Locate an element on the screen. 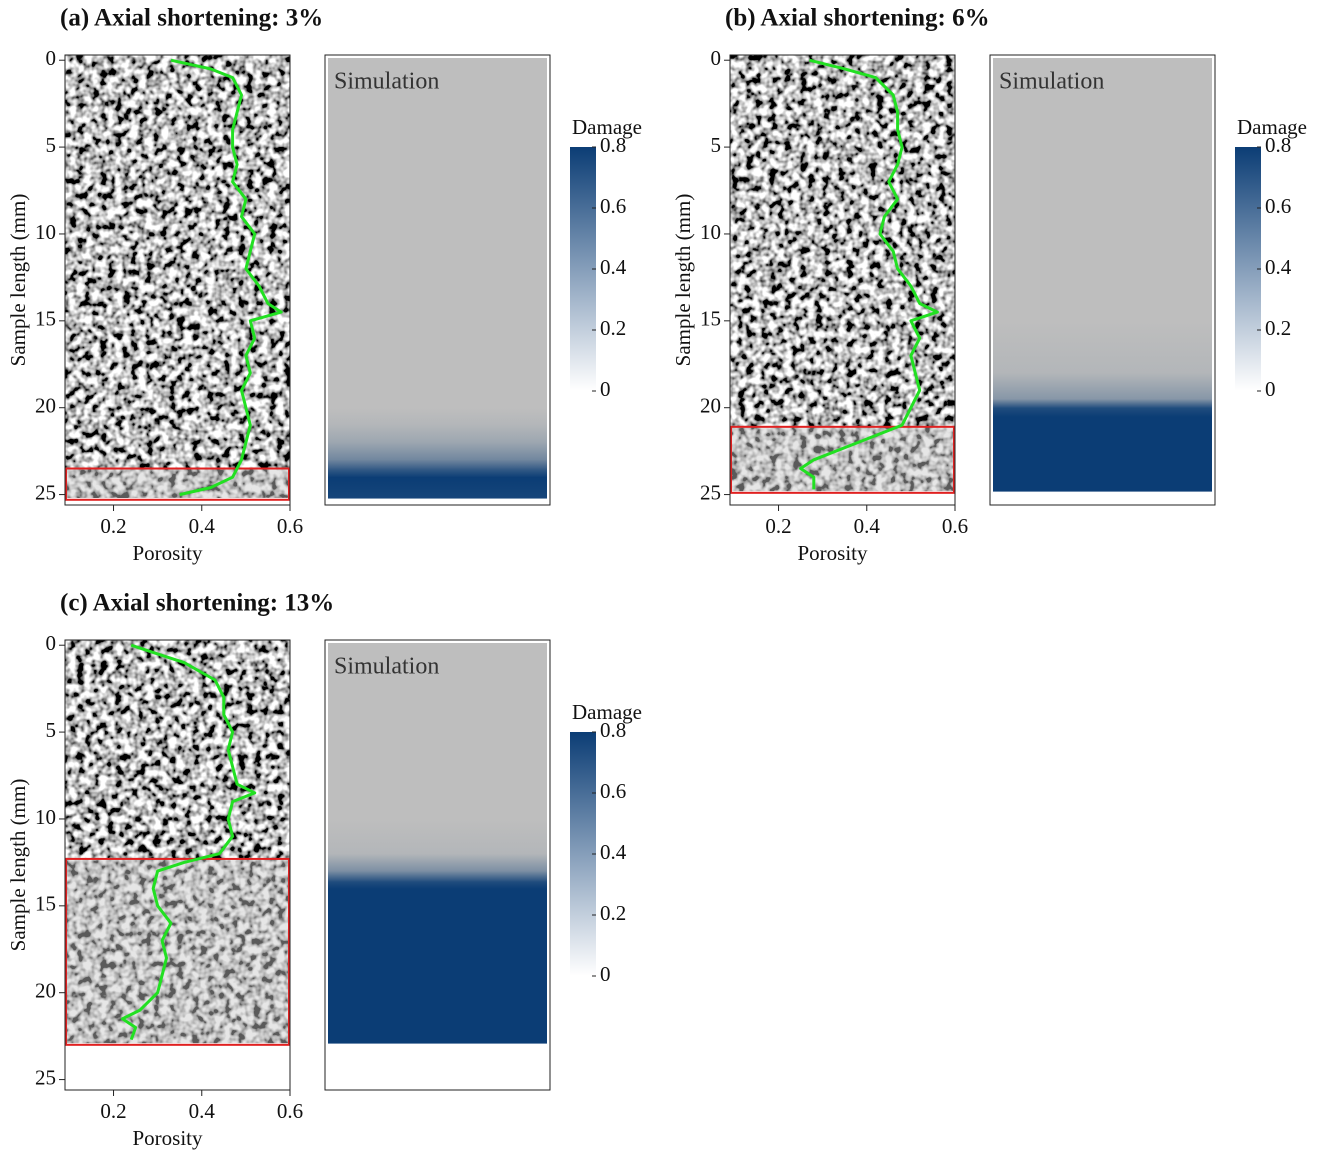 The width and height of the screenshot is (1330, 1153). panel-title: (b) Axial shortening: 6% is located at coordinates (857, 18).